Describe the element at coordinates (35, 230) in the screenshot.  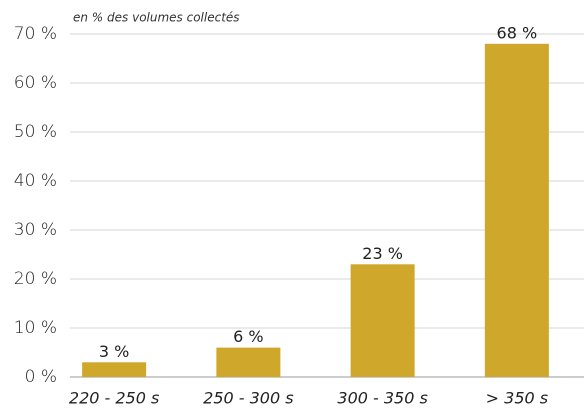
I see `y-tick-label: 30 %` at that location.